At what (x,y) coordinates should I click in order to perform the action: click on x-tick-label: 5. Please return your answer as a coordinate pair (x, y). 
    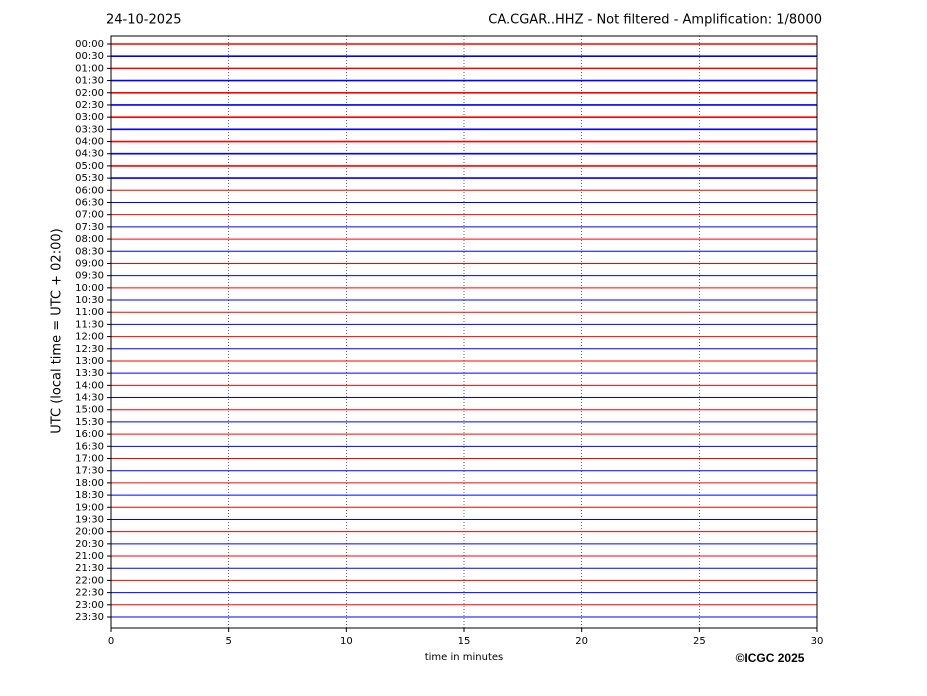
    Looking at the image, I should click on (228, 641).